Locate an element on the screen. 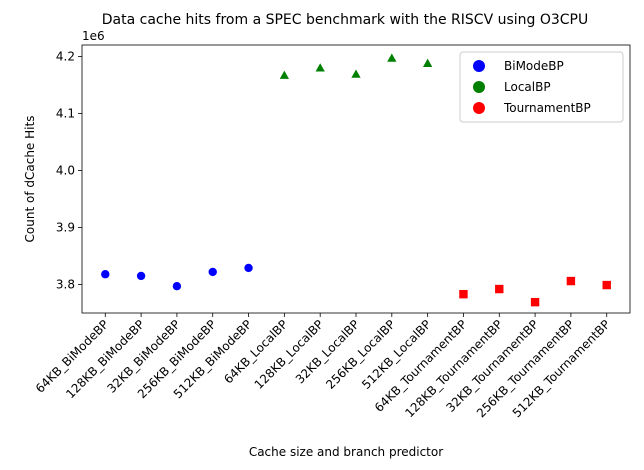 Image resolution: width=644 pixels, height=470 pixels. y-tick-label: 3.8 is located at coordinates (65, 284).